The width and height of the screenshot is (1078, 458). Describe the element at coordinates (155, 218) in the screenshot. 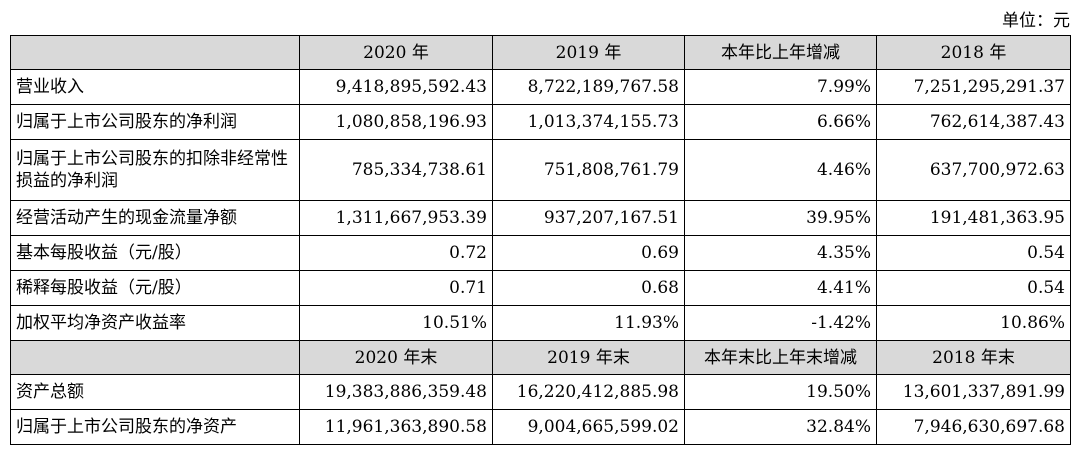

I see `row-label: 经营活动产生的现金流量净额` at that location.